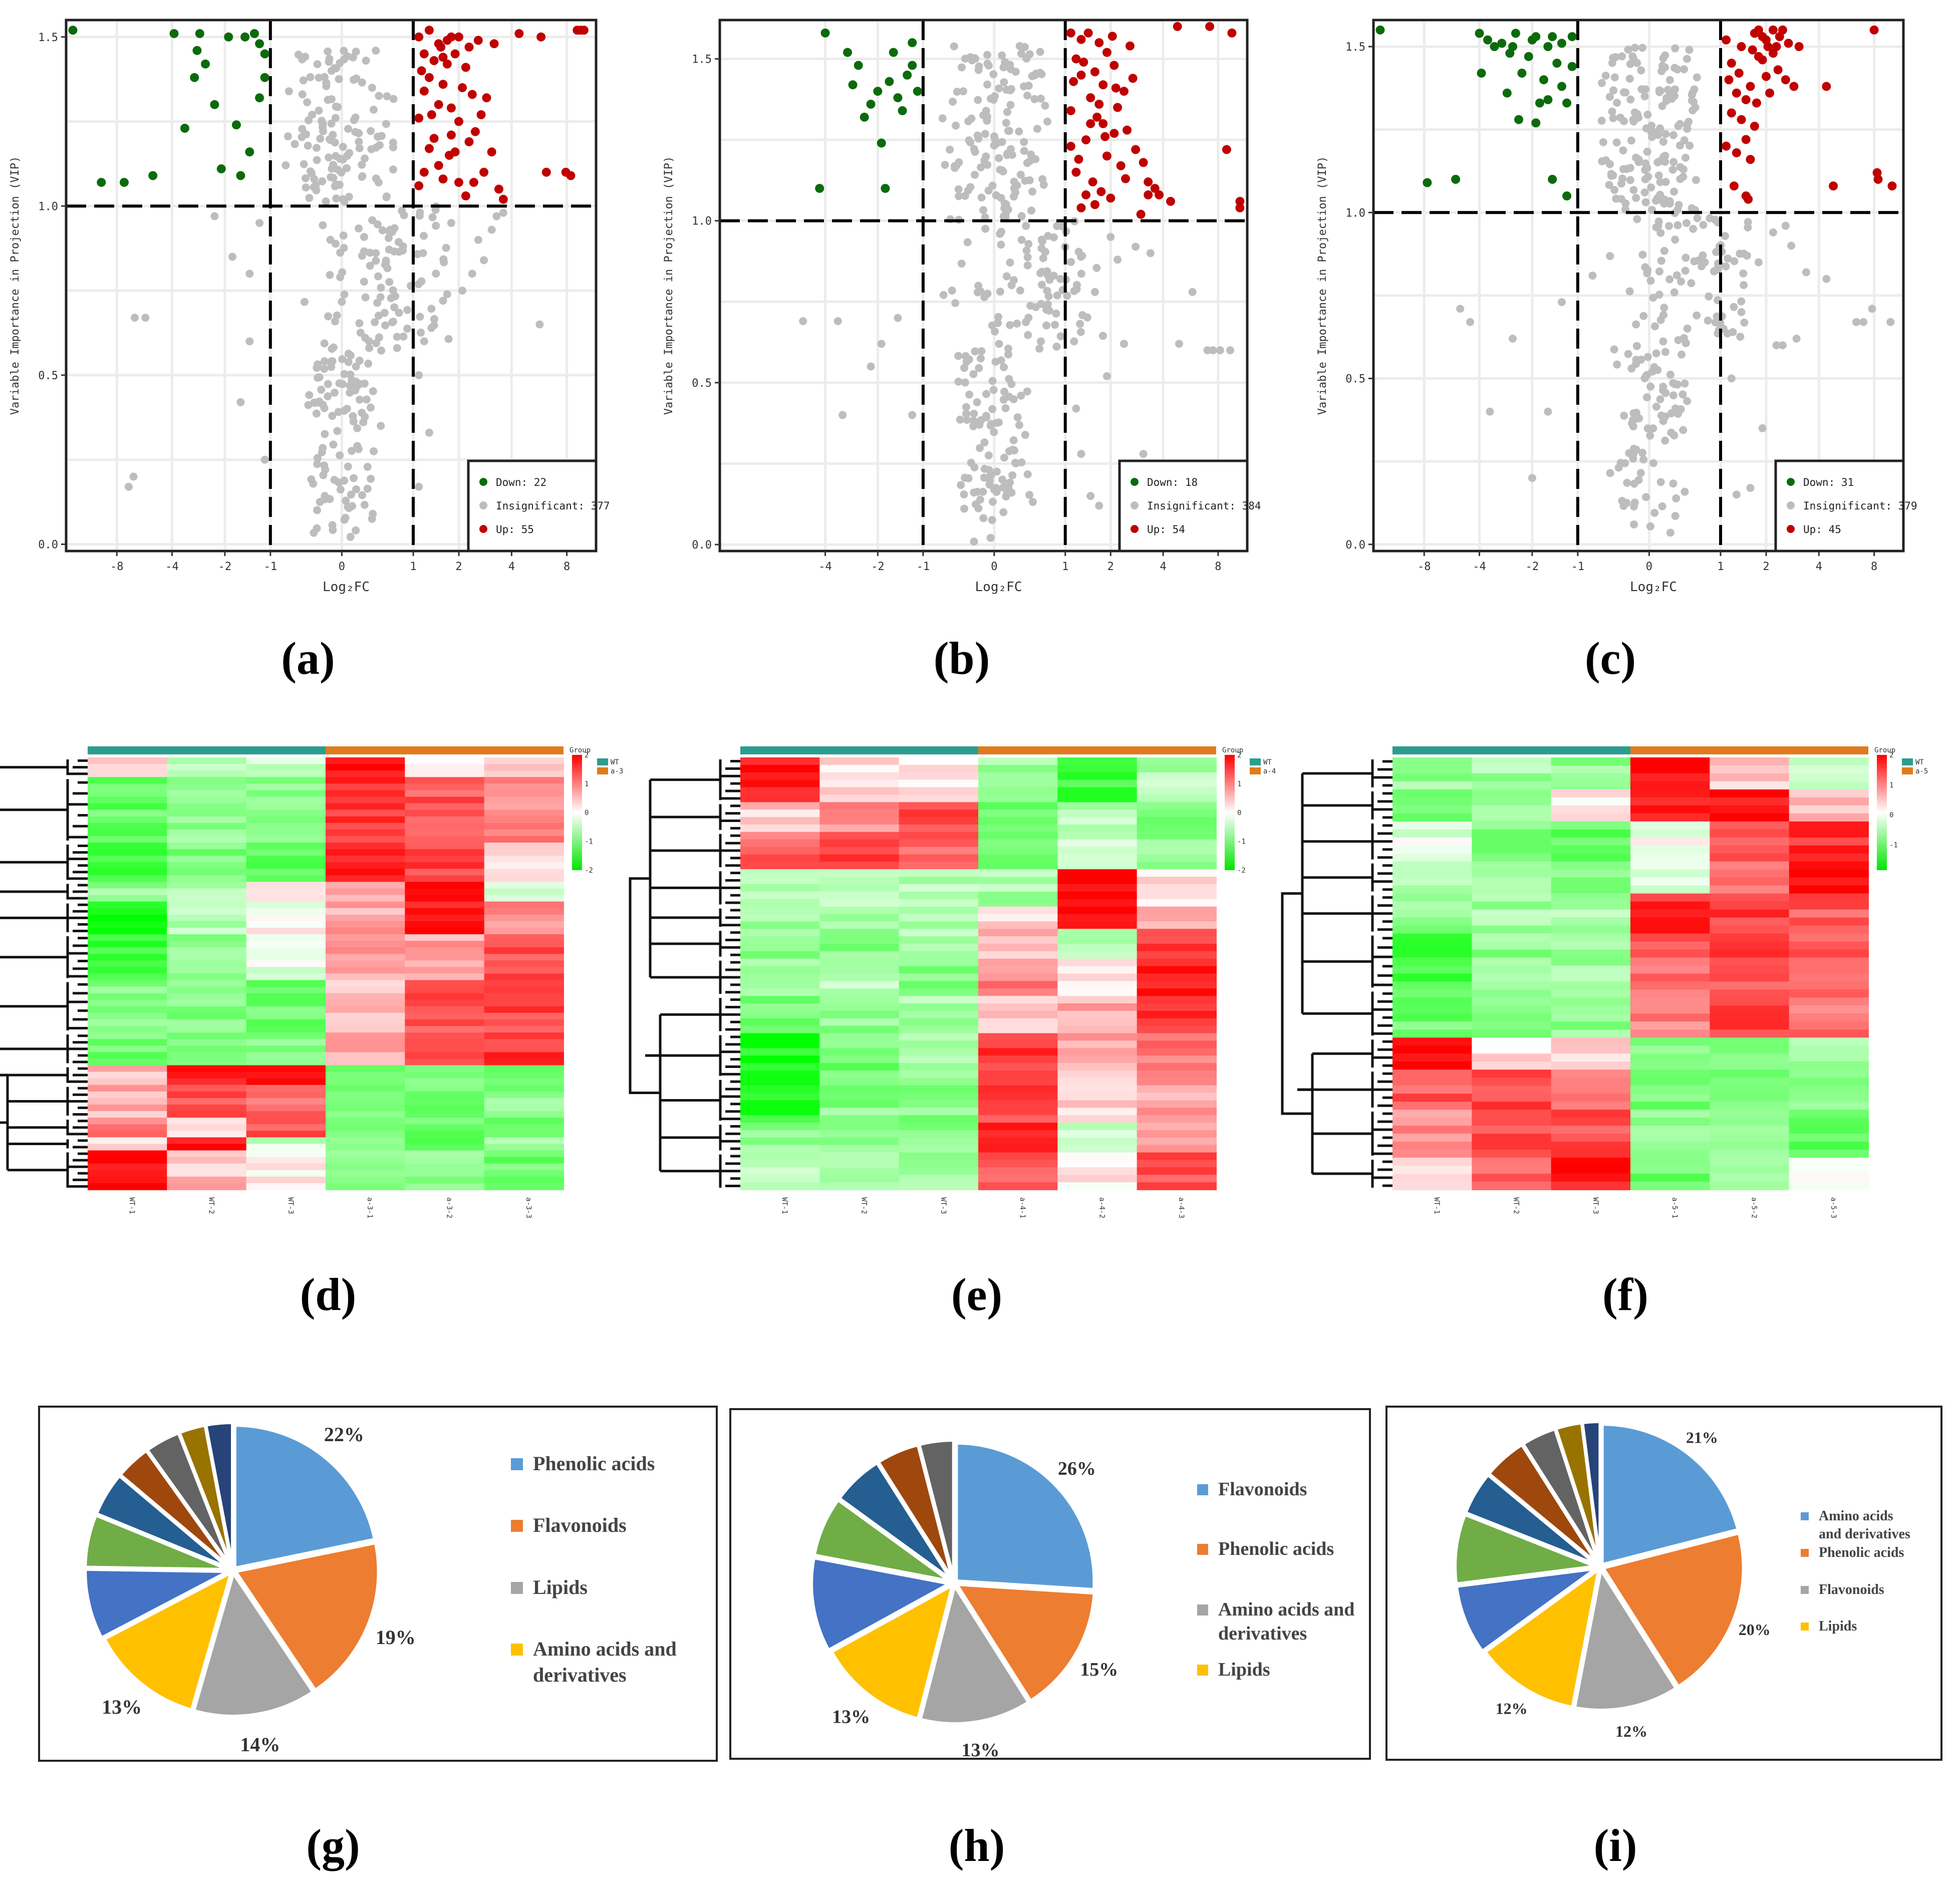  Describe the element at coordinates (333, 1845) in the screenshot. I see `panel-label-g: (g)` at that location.